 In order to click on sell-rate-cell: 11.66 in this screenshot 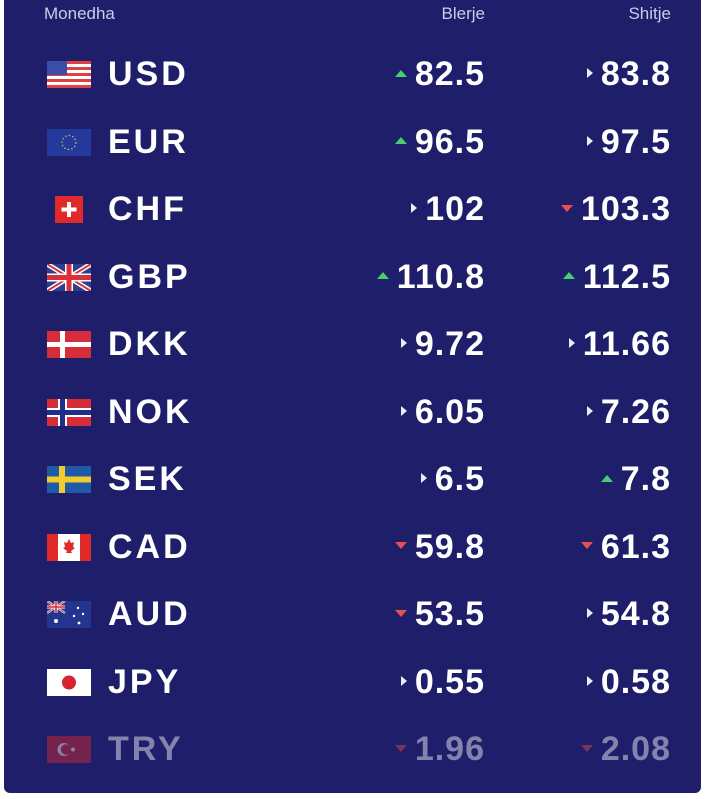, I will do `click(619, 344)`.